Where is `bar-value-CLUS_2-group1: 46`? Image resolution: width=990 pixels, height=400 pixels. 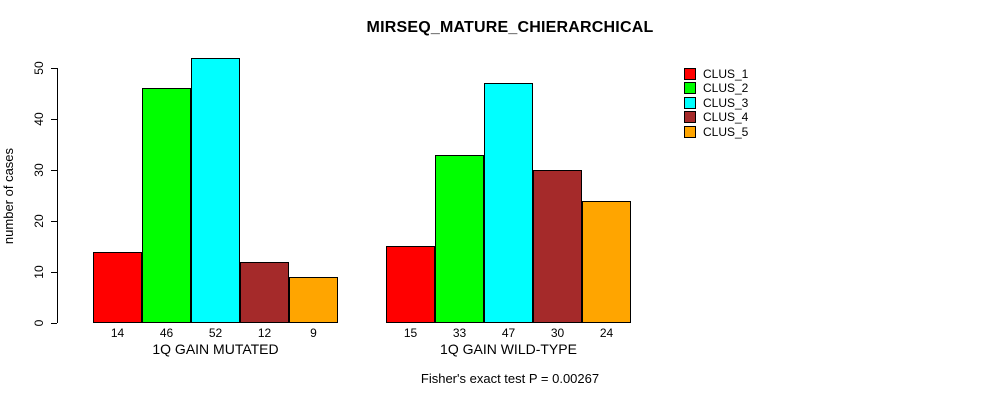 bar-value-CLUS_2-group1: 46 is located at coordinates (166, 333).